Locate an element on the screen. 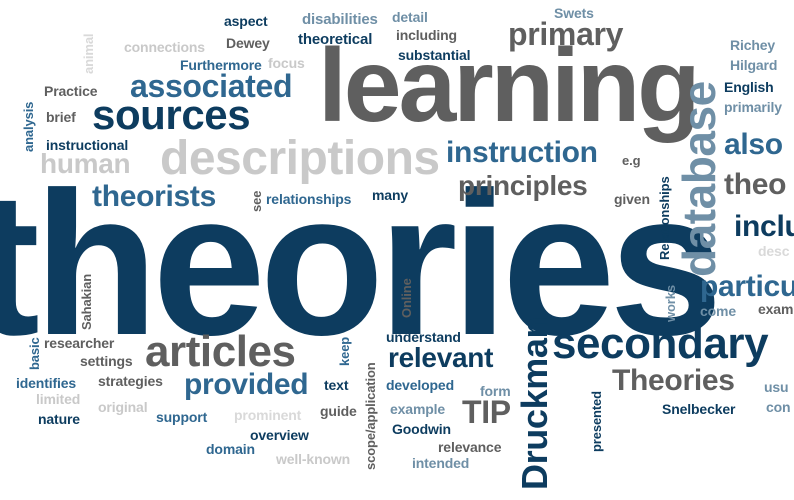 This screenshot has width=794, height=500. word-online: Online is located at coordinates (406, 298).